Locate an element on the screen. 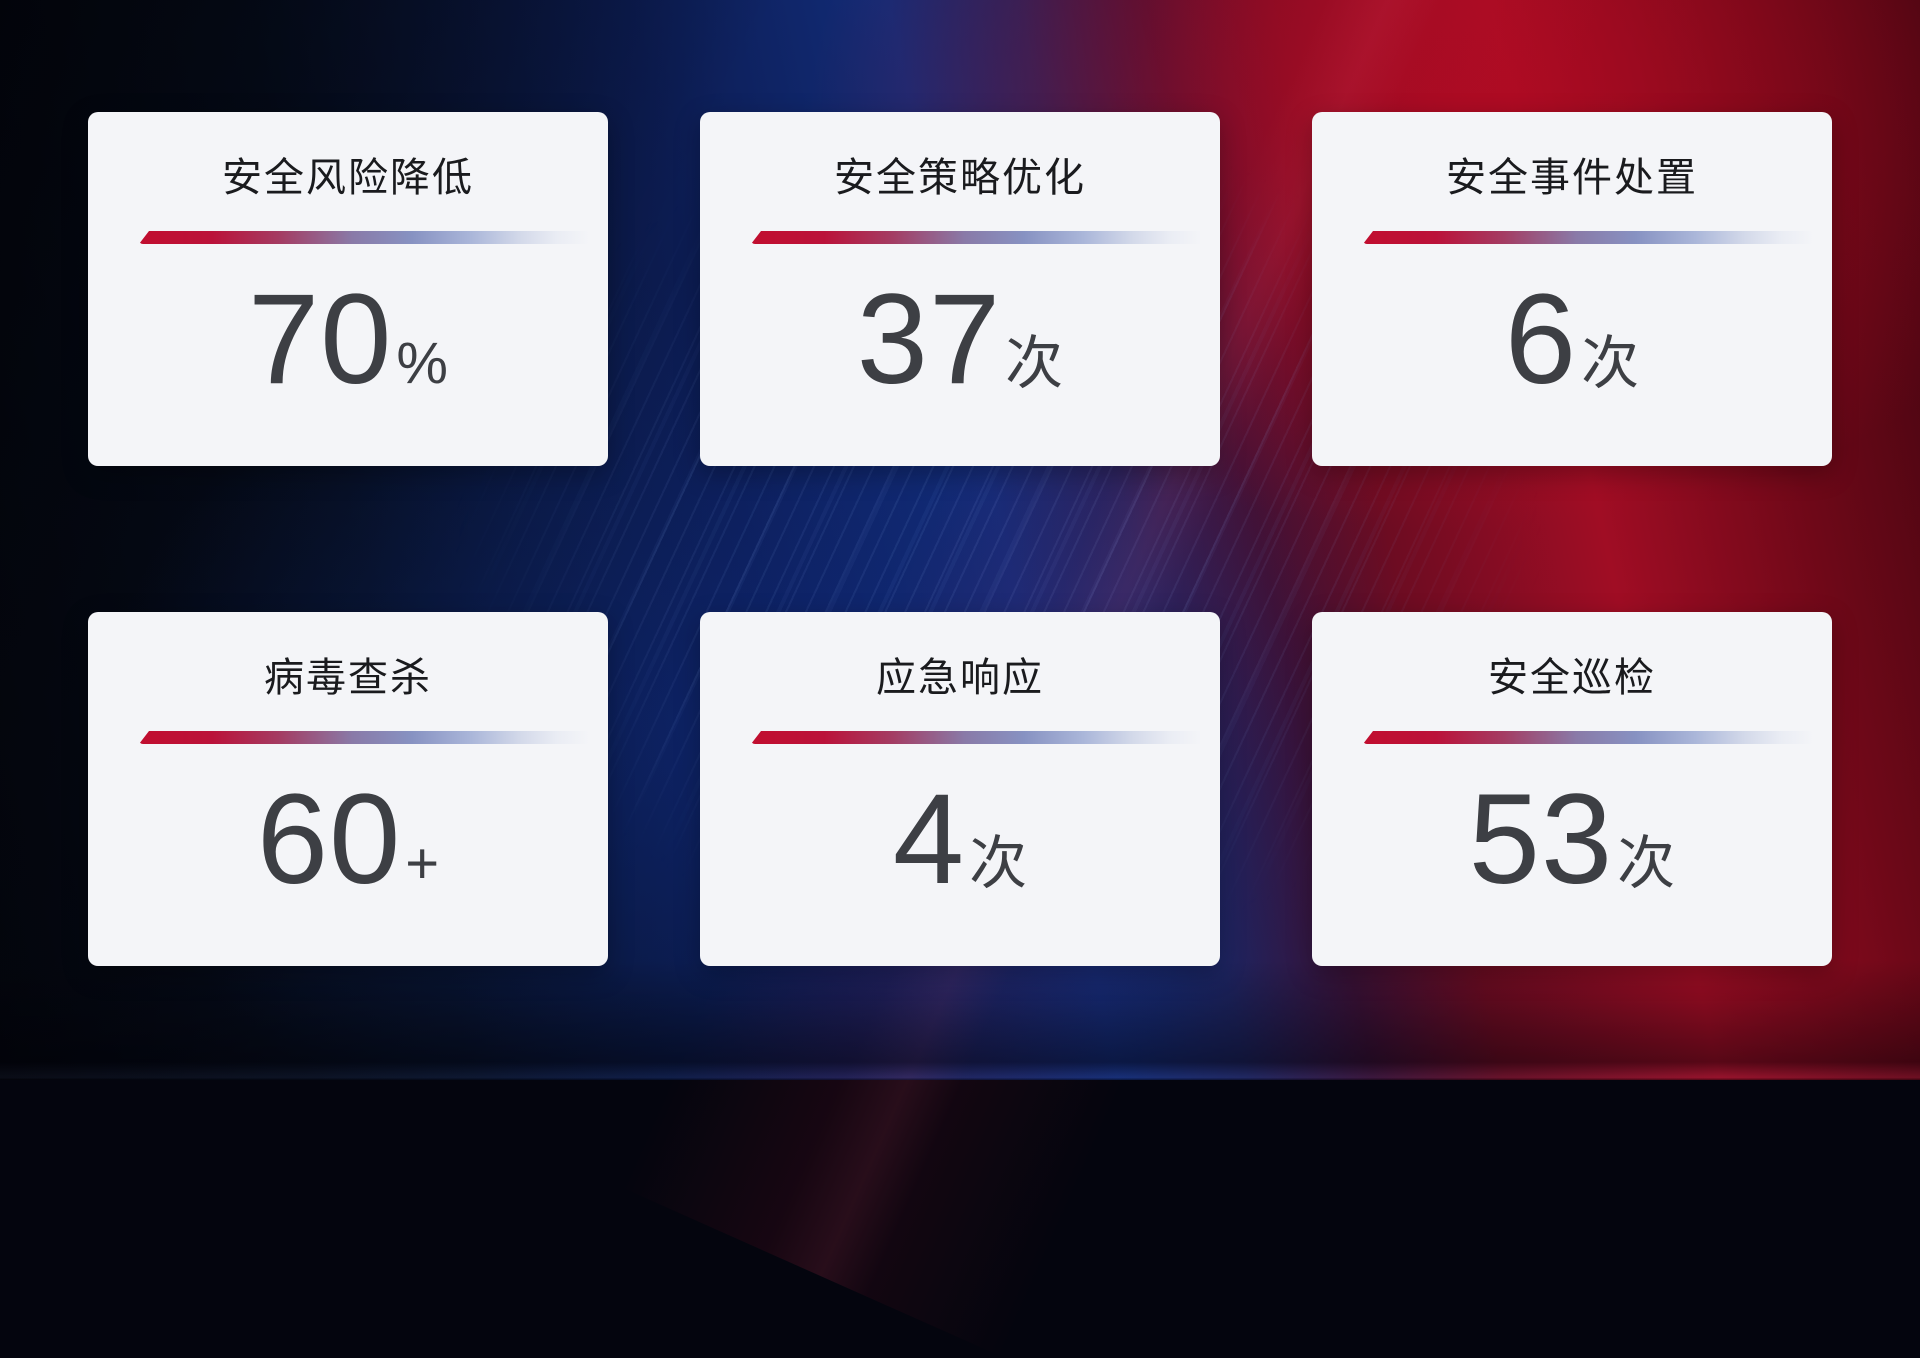 Image resolution: width=1920 pixels, height=1358 pixels. card-title: 安全风险降低 is located at coordinates (348, 178).